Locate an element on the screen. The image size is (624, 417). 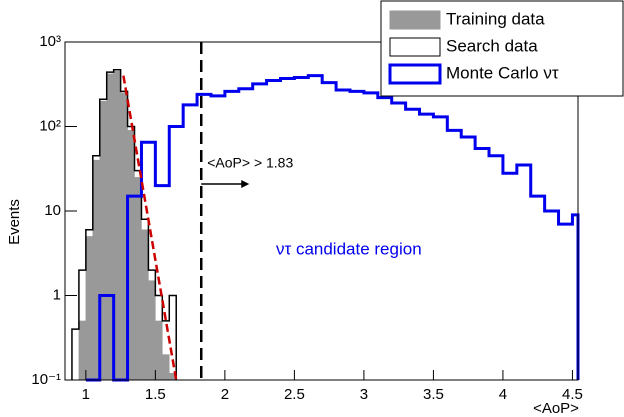
x-tick-label: 4 is located at coordinates (503, 394).